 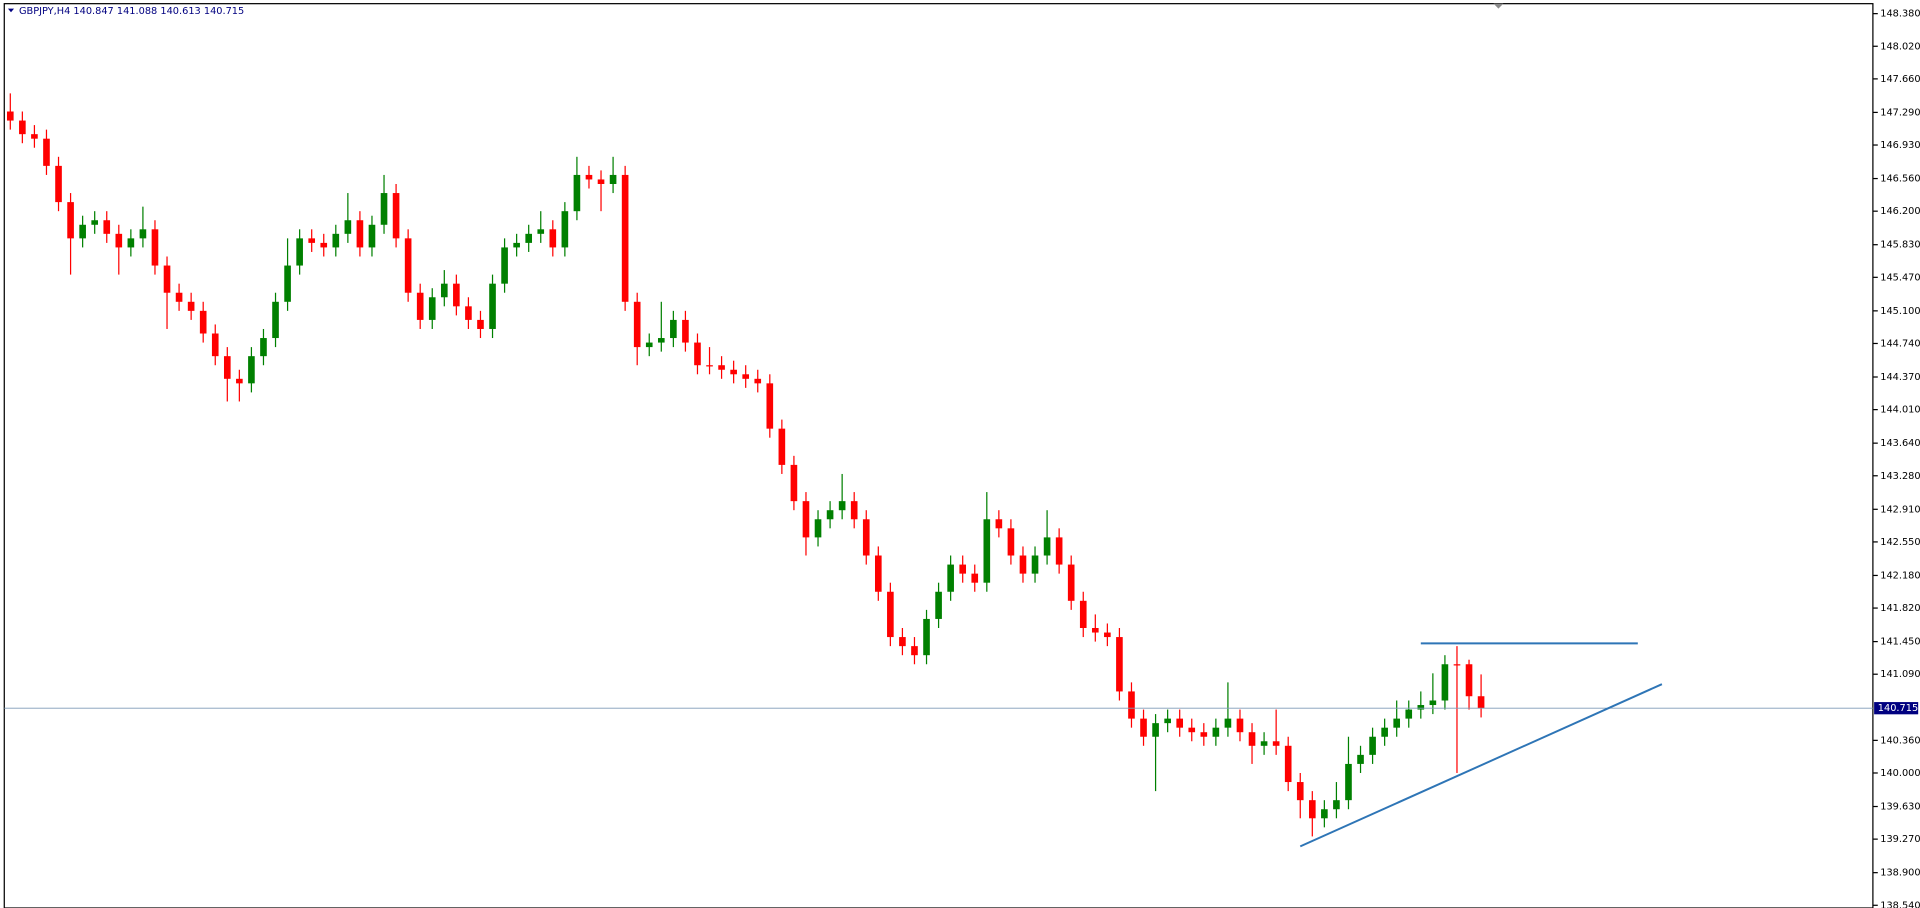 I want to click on last-price-label: 140.715, so click(x=1898, y=708).